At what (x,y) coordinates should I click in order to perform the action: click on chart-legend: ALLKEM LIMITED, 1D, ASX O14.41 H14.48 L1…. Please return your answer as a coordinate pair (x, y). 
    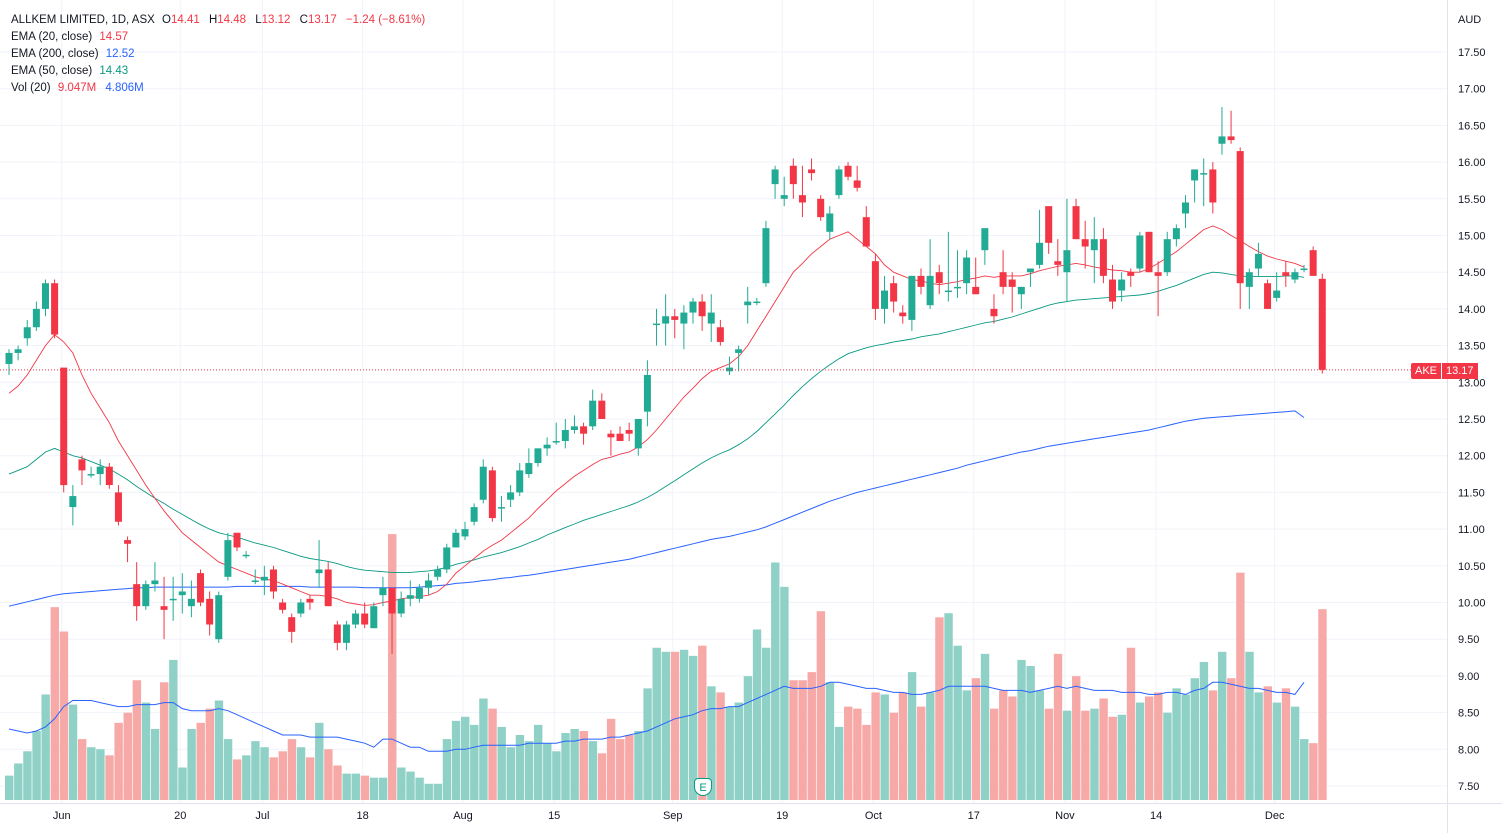
    Looking at the image, I should click on (218, 54).